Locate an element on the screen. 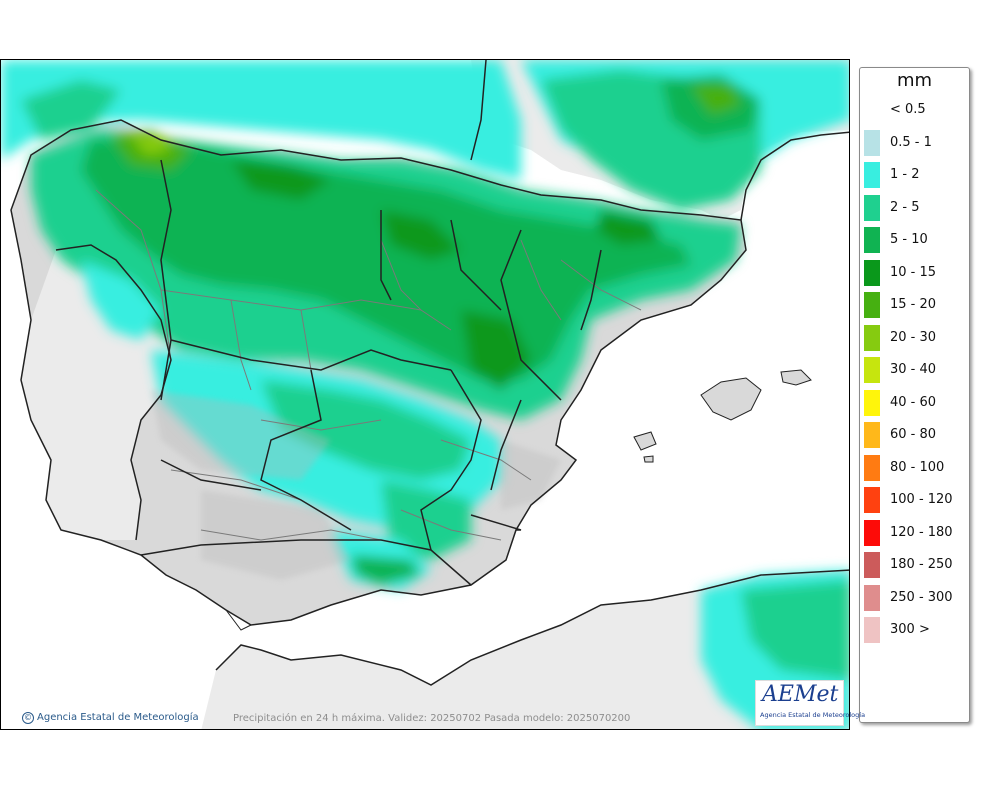 Image resolution: width=1000 pixels, height=790 pixels. legend-row: 2 - 5 is located at coordinates (916, 207).